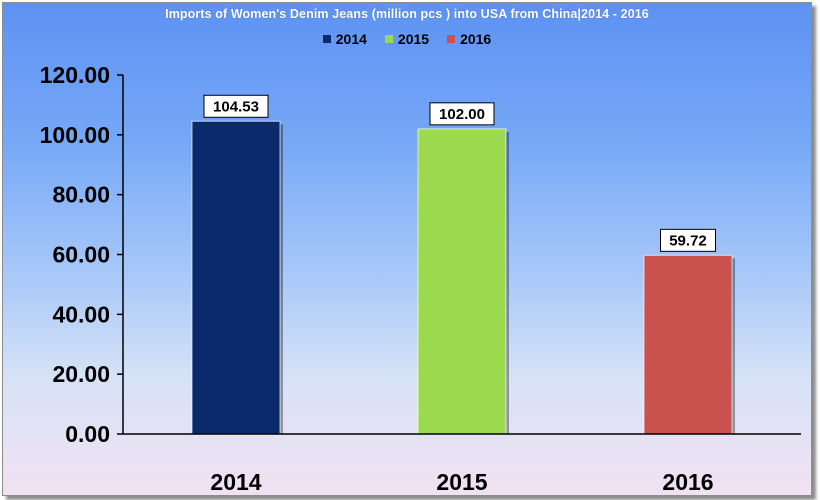 This screenshot has width=820, height=500. Describe the element at coordinates (462, 464) in the screenshot. I see `x-axis: 2014 2015 2016` at that location.